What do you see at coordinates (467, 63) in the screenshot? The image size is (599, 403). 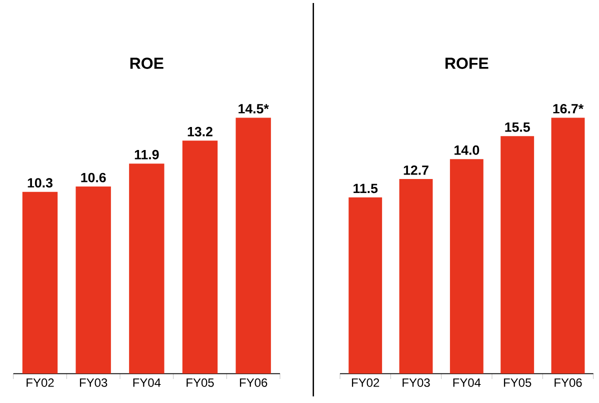 I see `chart-title: ROFE` at bounding box center [467, 63].